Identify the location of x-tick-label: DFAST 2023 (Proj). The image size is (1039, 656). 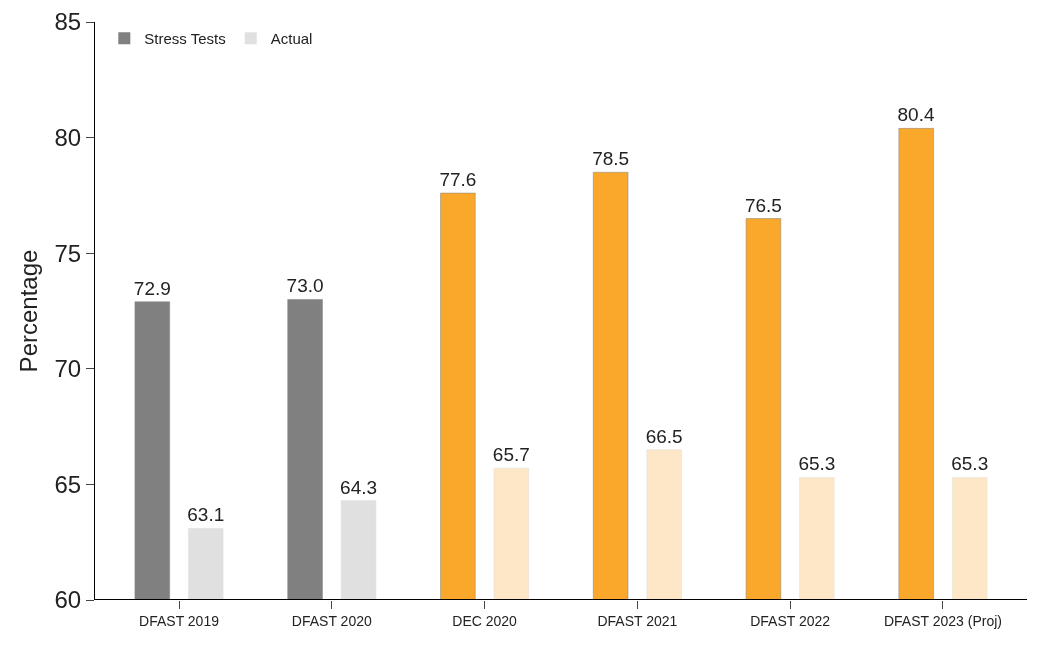
(942, 620).